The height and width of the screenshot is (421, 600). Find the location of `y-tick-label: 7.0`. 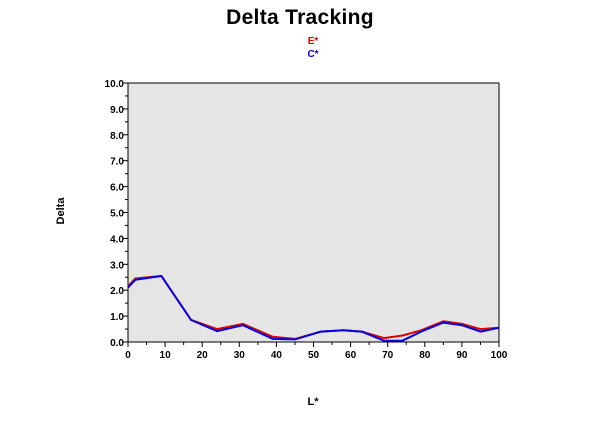

y-tick-label: 7.0 is located at coordinates (117, 162).